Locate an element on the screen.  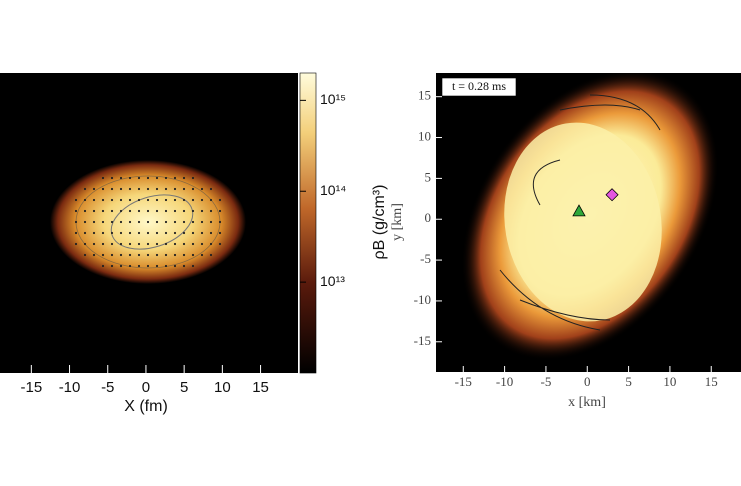
colorbar-tick-label: 10¹⁴ is located at coordinates (333, 190).